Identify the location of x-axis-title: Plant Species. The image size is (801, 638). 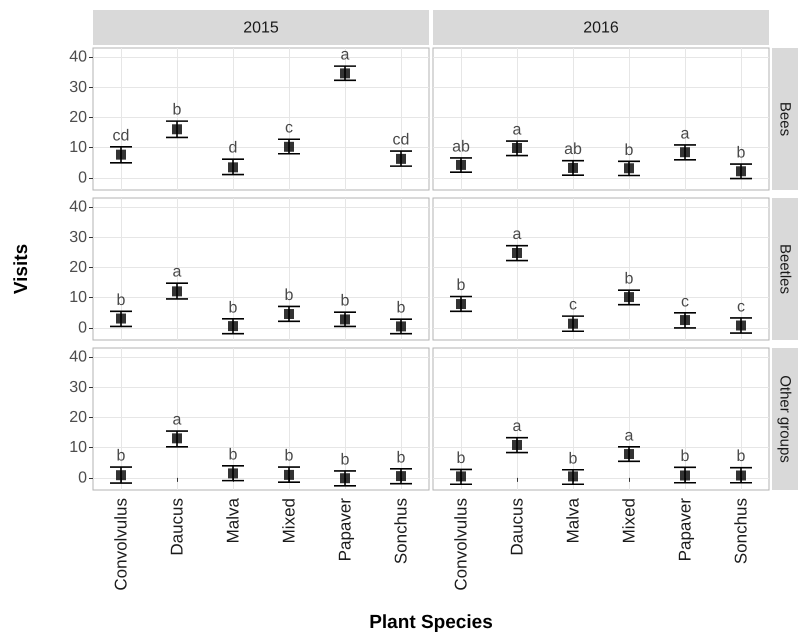
(431, 623).